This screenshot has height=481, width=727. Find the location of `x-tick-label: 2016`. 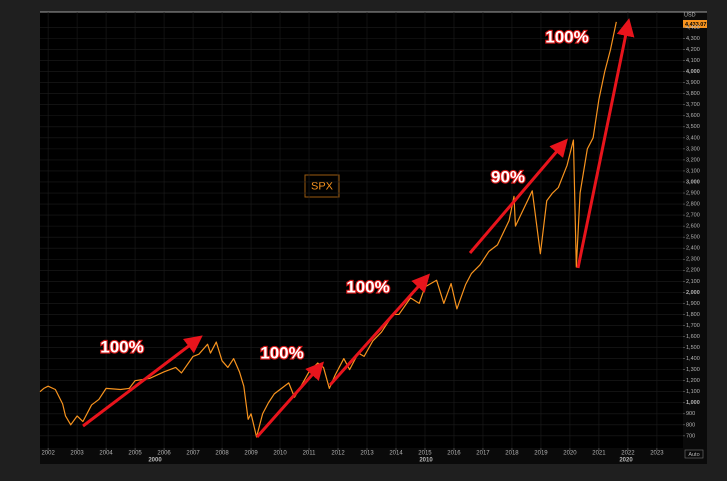

x-tick-label: 2016 is located at coordinates (454, 454).